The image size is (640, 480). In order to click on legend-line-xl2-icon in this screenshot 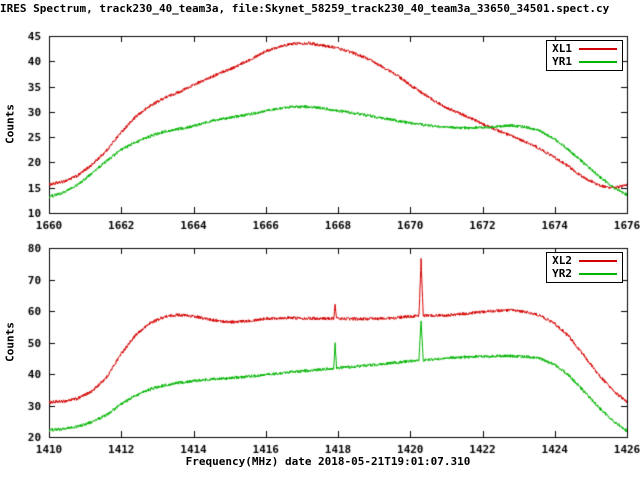, I will do `click(598, 261)`.